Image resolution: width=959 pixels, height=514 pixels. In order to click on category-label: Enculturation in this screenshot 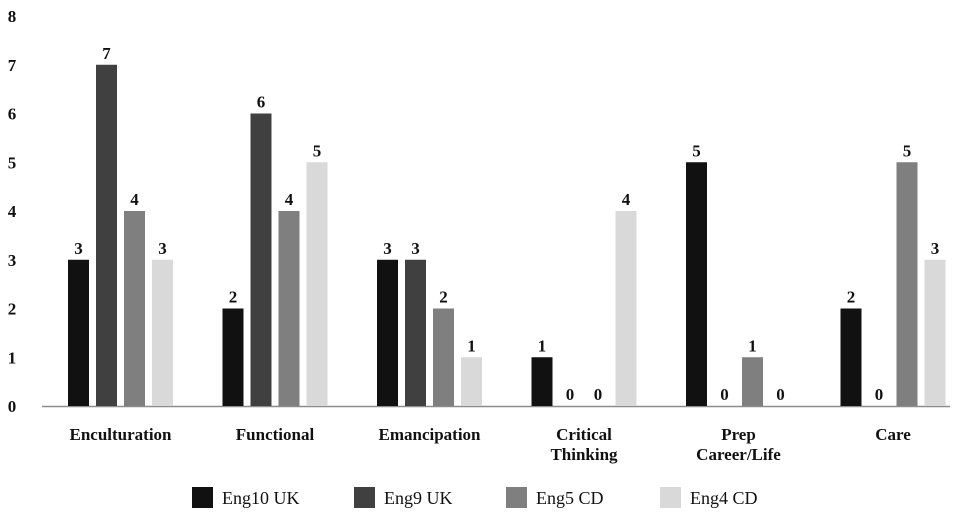, I will do `click(120, 434)`.